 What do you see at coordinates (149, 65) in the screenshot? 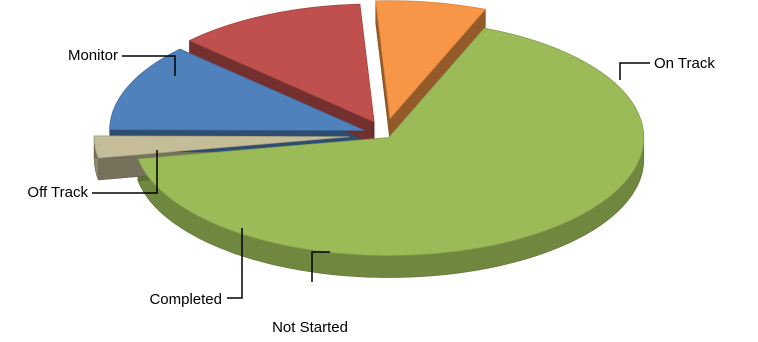
I see `leader-line-monitor` at bounding box center [149, 65].